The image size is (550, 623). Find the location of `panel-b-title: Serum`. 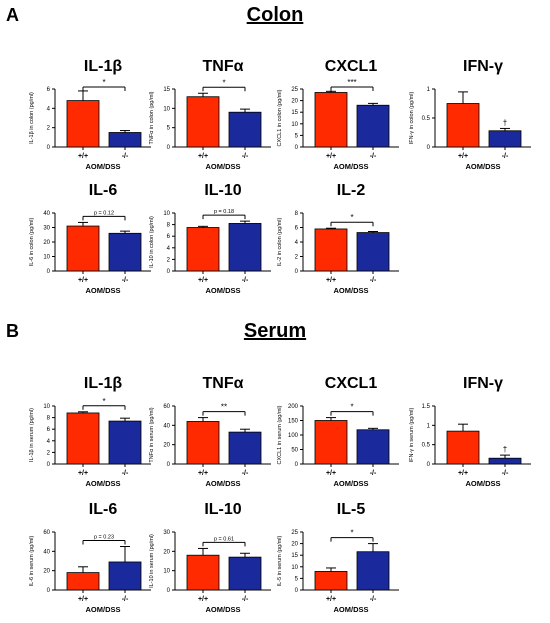

panel-b-title: Serum is located at coordinates (275, 331).